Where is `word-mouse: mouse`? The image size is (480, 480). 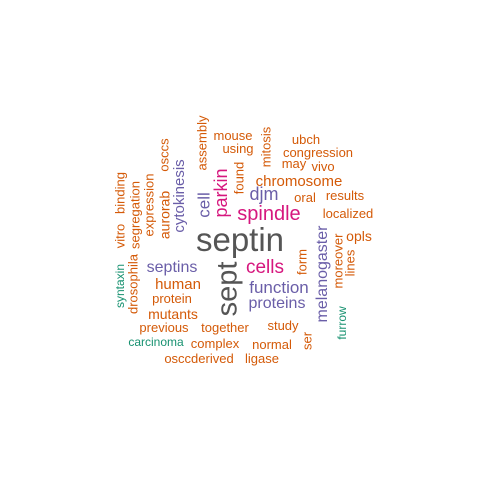 word-mouse: mouse is located at coordinates (232, 135).